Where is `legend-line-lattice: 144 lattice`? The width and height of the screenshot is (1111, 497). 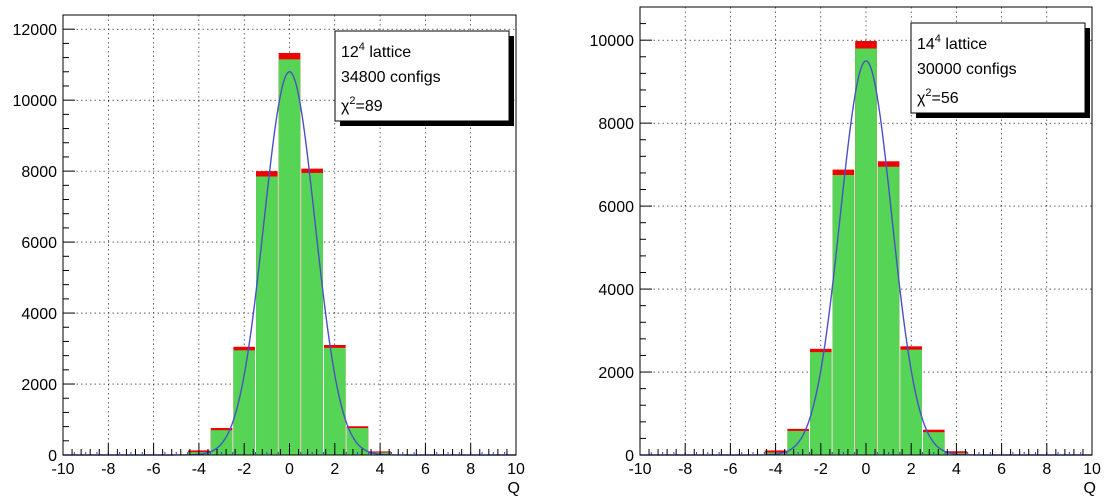 legend-line-lattice: 144 lattice is located at coordinates (952, 43).